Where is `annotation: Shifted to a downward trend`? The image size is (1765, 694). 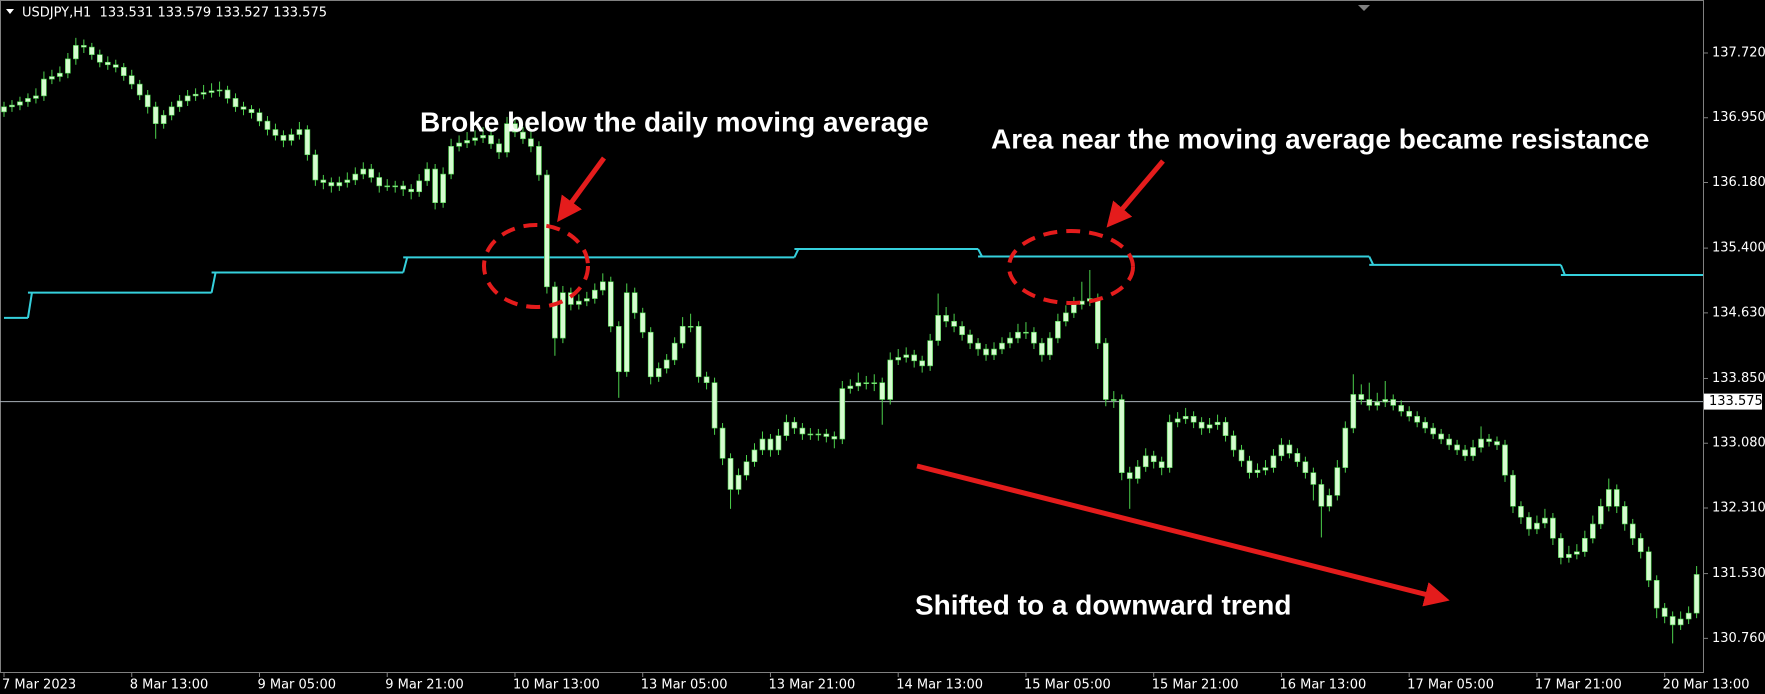 annotation: Shifted to a downward trend is located at coordinates (1103, 604).